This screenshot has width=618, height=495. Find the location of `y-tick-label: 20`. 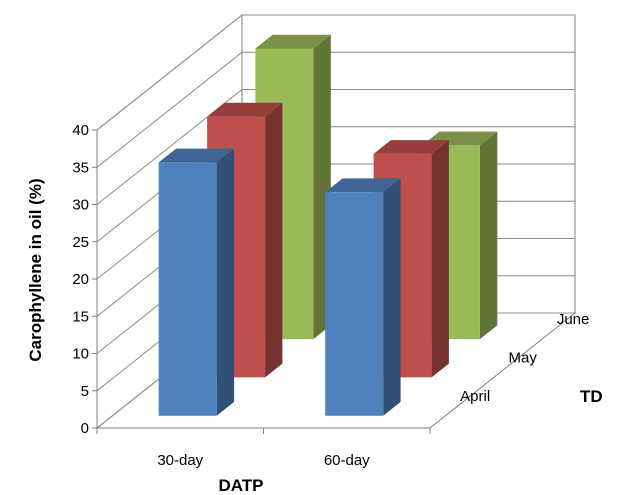

y-tick-label: 20 is located at coordinates (80, 279).